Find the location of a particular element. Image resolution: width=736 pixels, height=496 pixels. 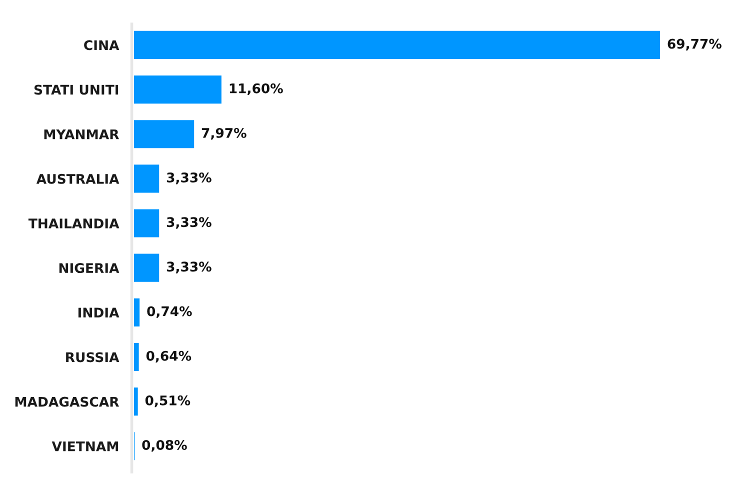

y-tick-label: NIGERIA is located at coordinates (89, 268).